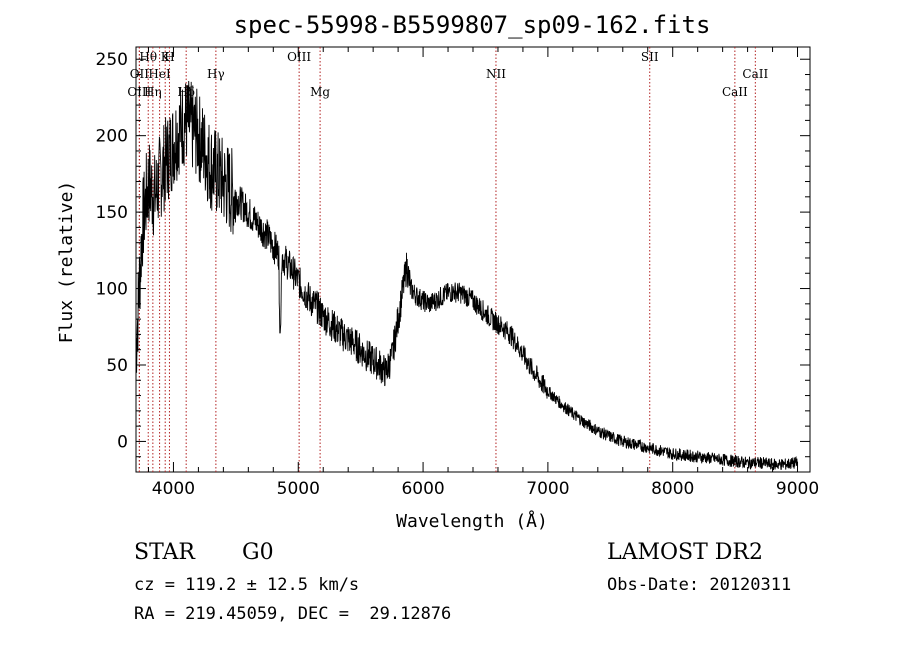  Describe the element at coordinates (547, 489) in the screenshot. I see `x-tick-label: 7000` at that location.